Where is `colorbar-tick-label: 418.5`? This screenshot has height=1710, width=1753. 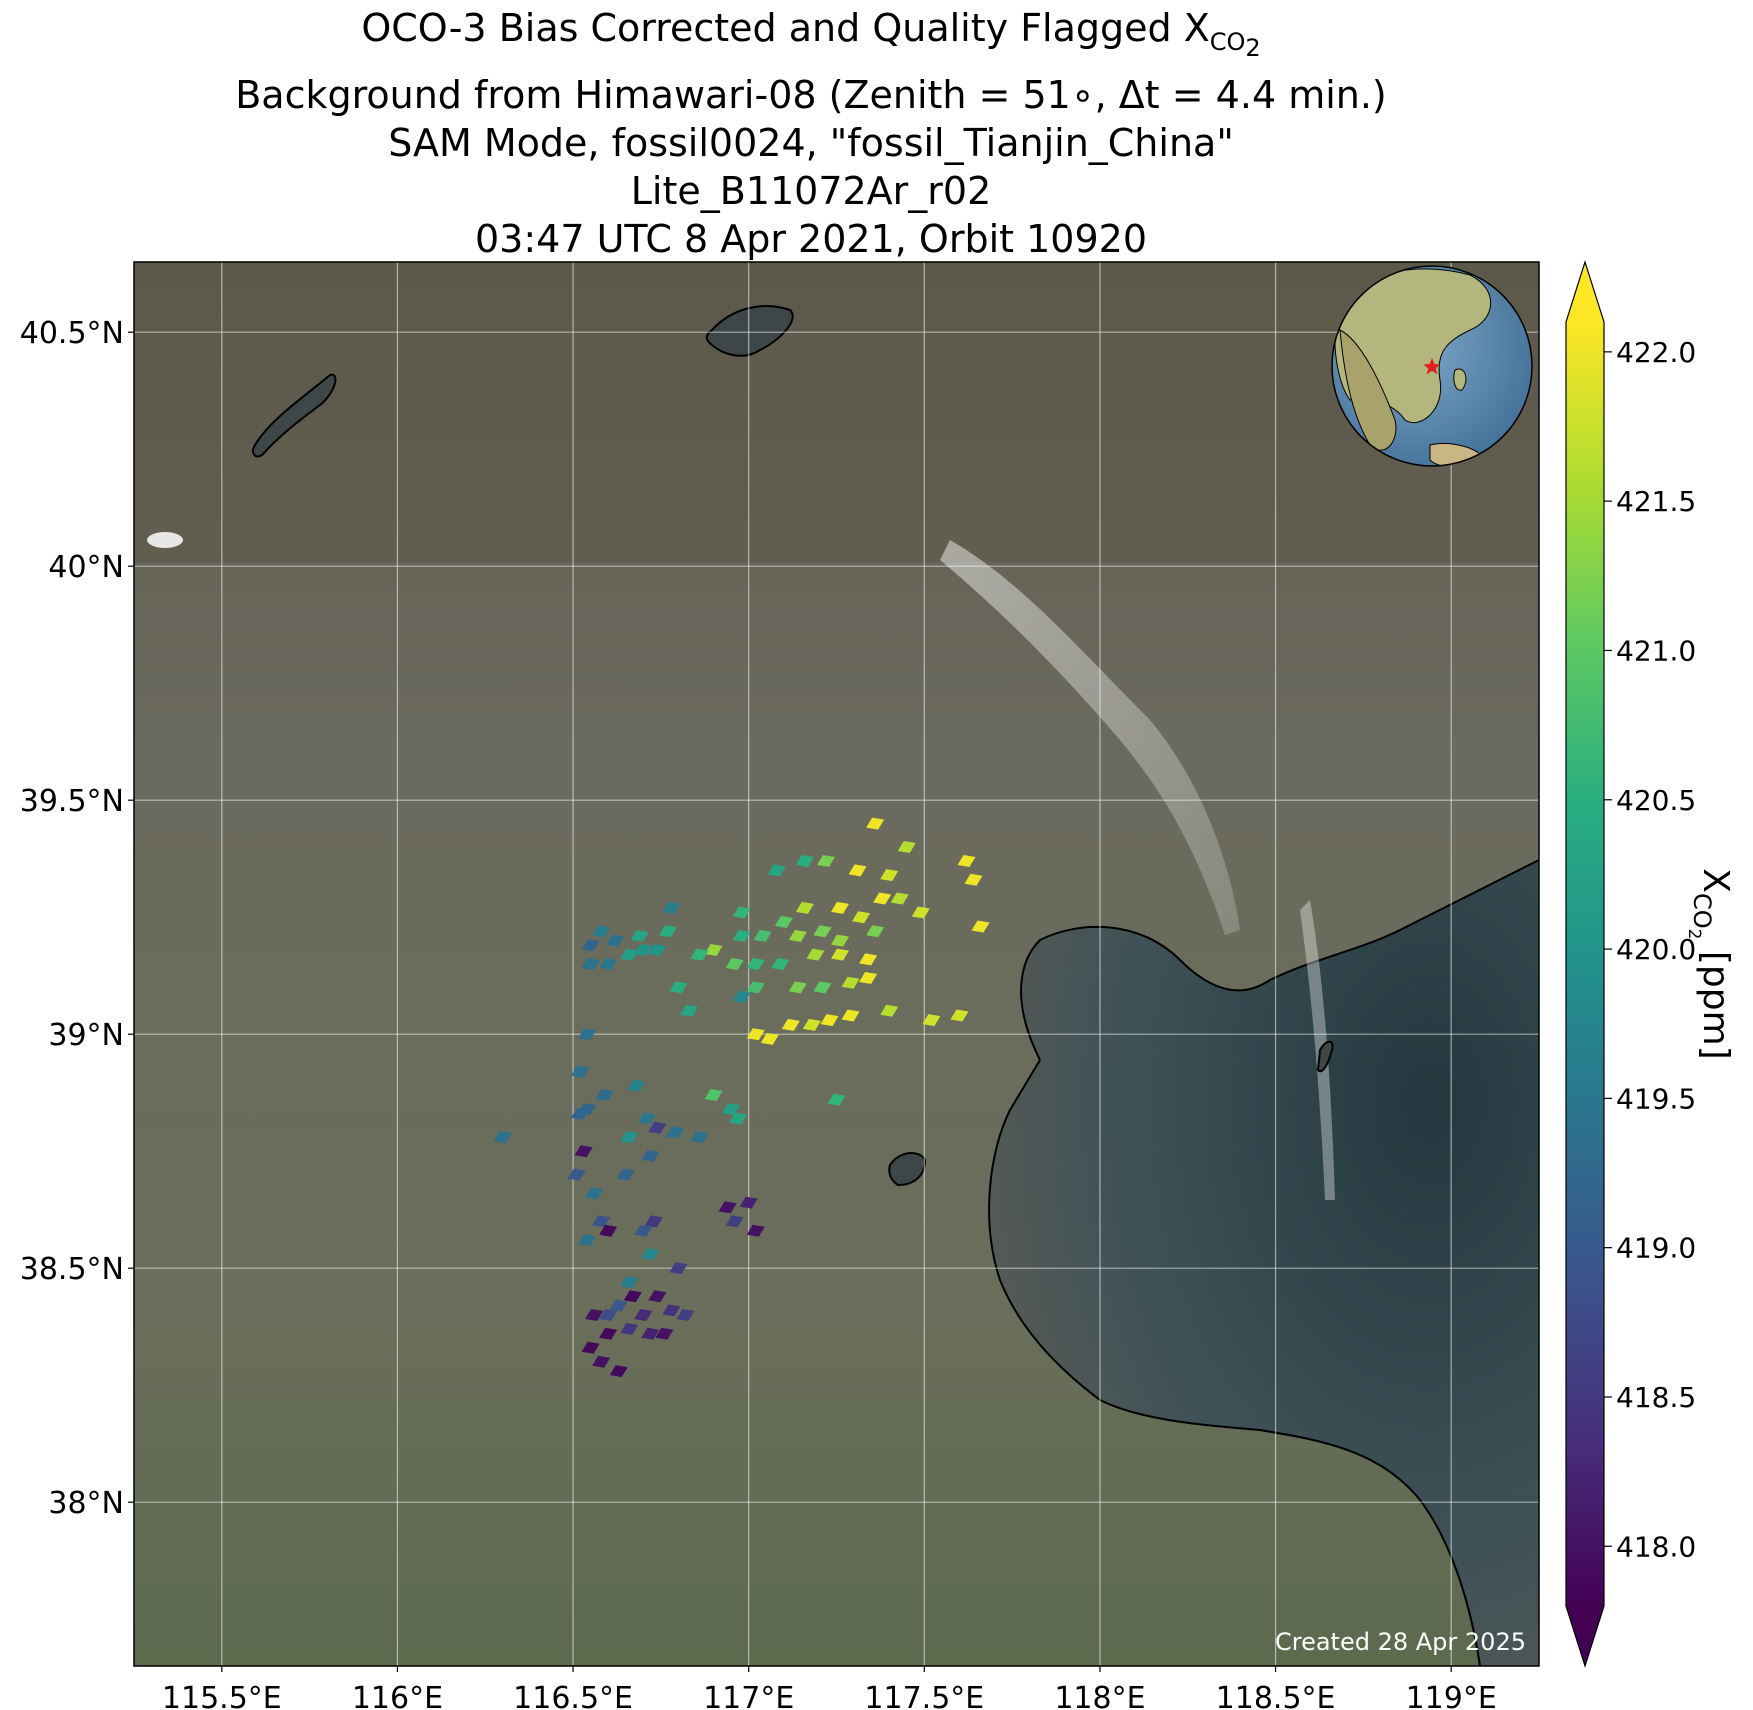 colorbar-tick-label: 418.5 is located at coordinates (1656, 1397).